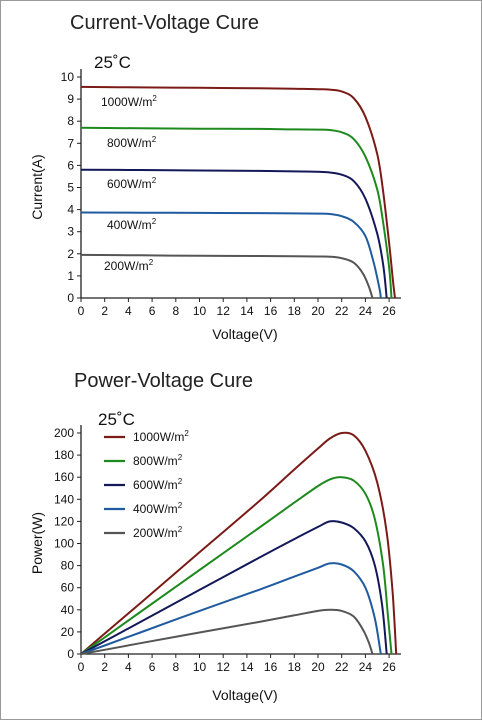 This screenshot has height=720, width=482. What do you see at coordinates (64, 544) in the screenshot?
I see `pv-y-tick-label: 100` at bounding box center [64, 544].